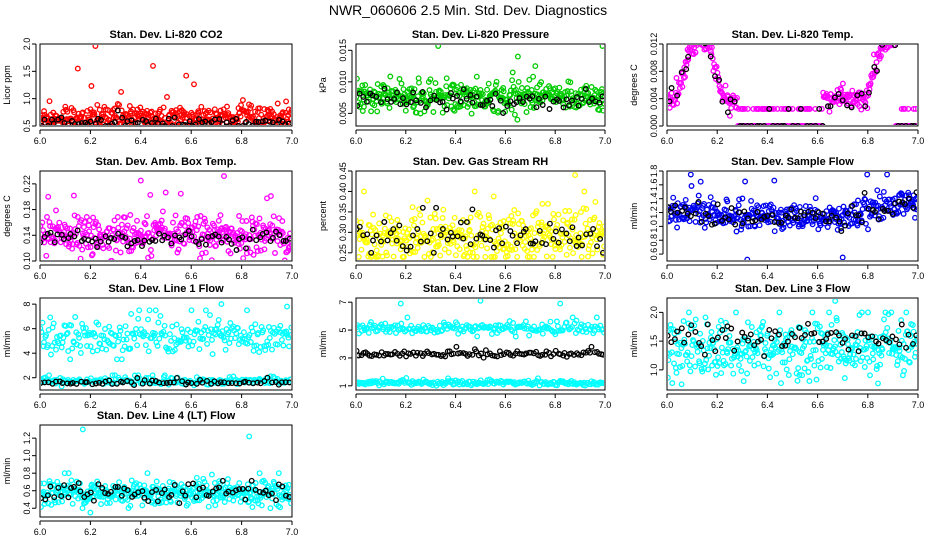 The height and width of the screenshot is (540, 936). What do you see at coordinates (792, 162) in the screenshot?
I see `panel-6-title: Stan. Dev. Sample Flow` at bounding box center [792, 162].